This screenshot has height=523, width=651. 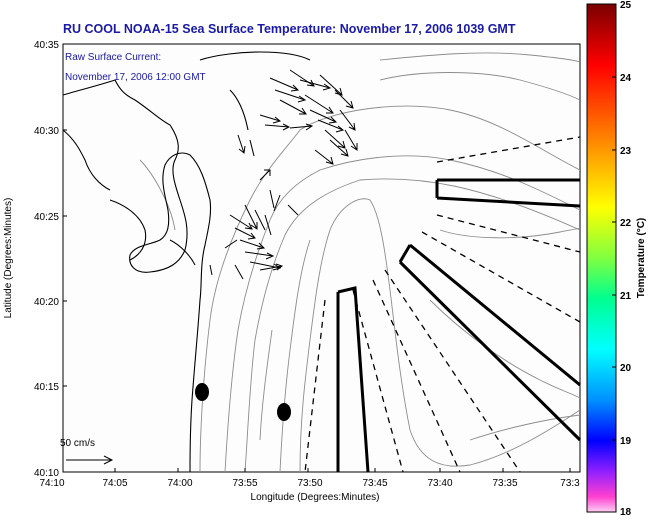 I want to click on colorbar-tick-label: 23, so click(x=626, y=151).